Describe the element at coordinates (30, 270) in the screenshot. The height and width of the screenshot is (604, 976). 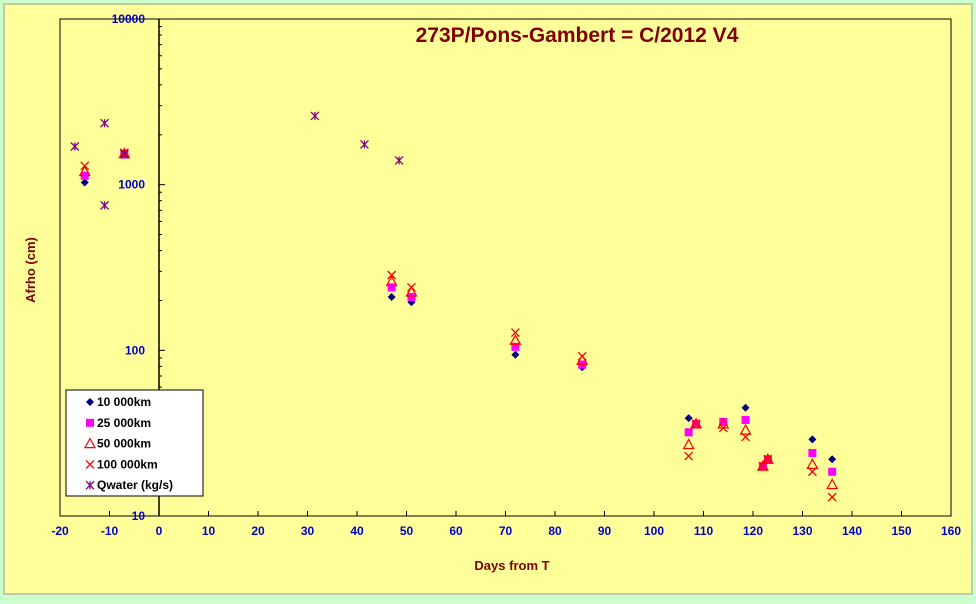
I see `y-axis-label: Afrho (cm)` at that location.